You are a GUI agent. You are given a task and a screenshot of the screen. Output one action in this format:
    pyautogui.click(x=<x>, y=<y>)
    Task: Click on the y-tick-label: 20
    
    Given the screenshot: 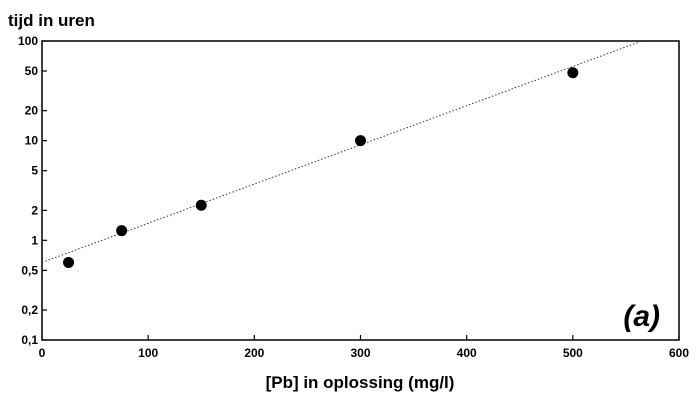 What is the action you would take?
    pyautogui.click(x=32, y=111)
    